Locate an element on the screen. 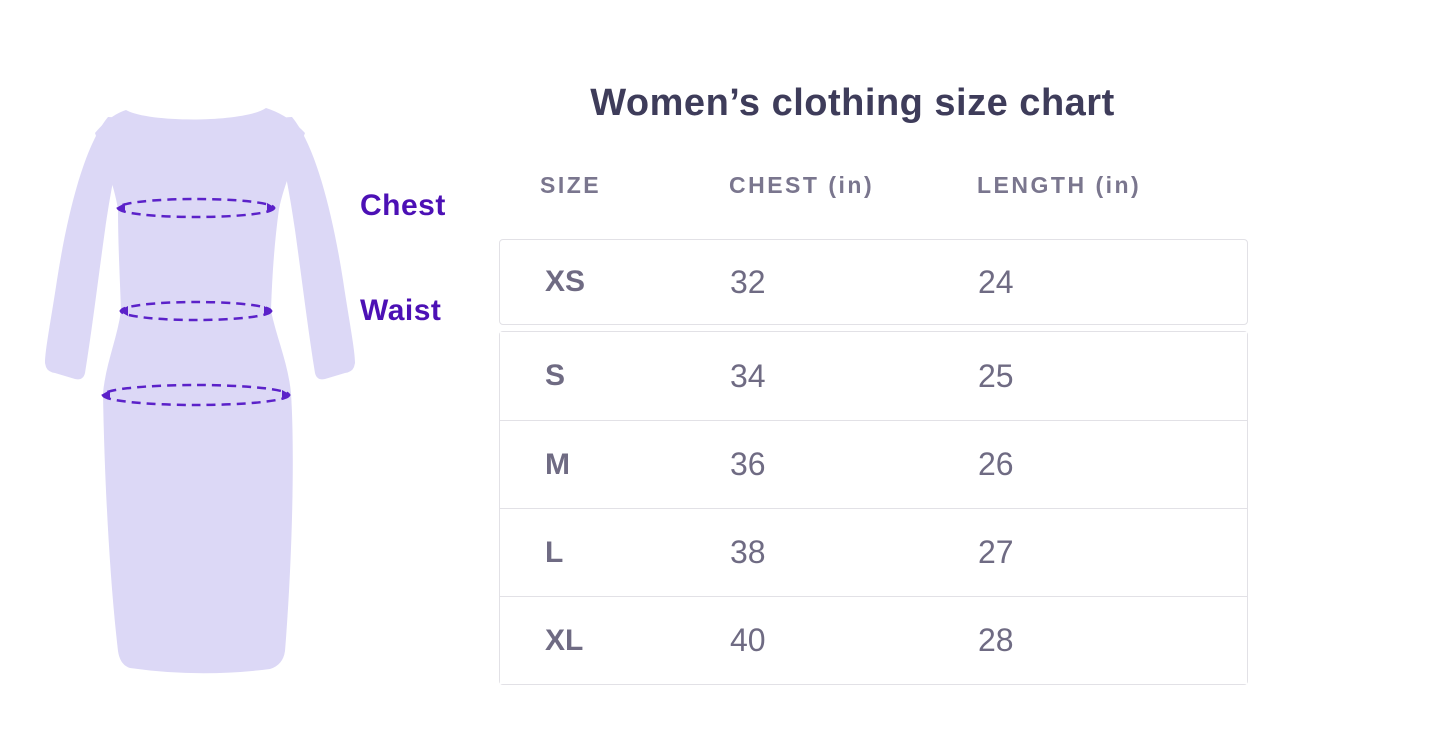  length-cell: 27 is located at coordinates (996, 552).